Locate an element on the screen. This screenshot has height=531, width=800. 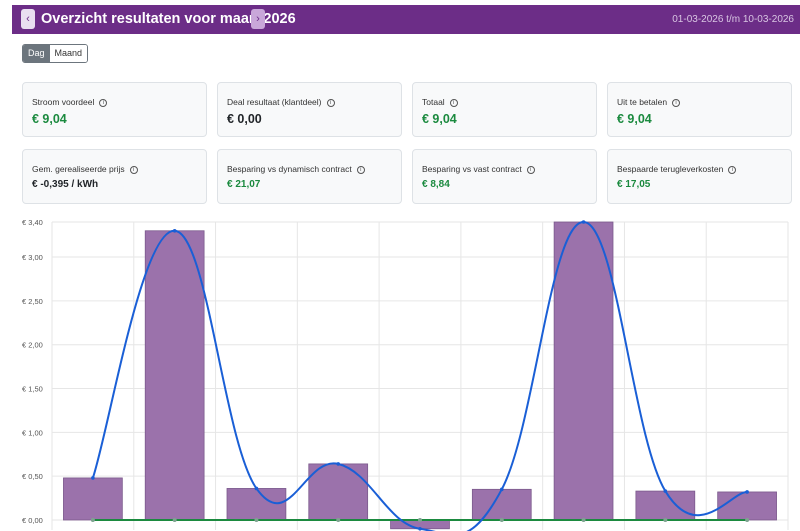
card-totaal: Totaal i € 9,04 is located at coordinates (504, 109).